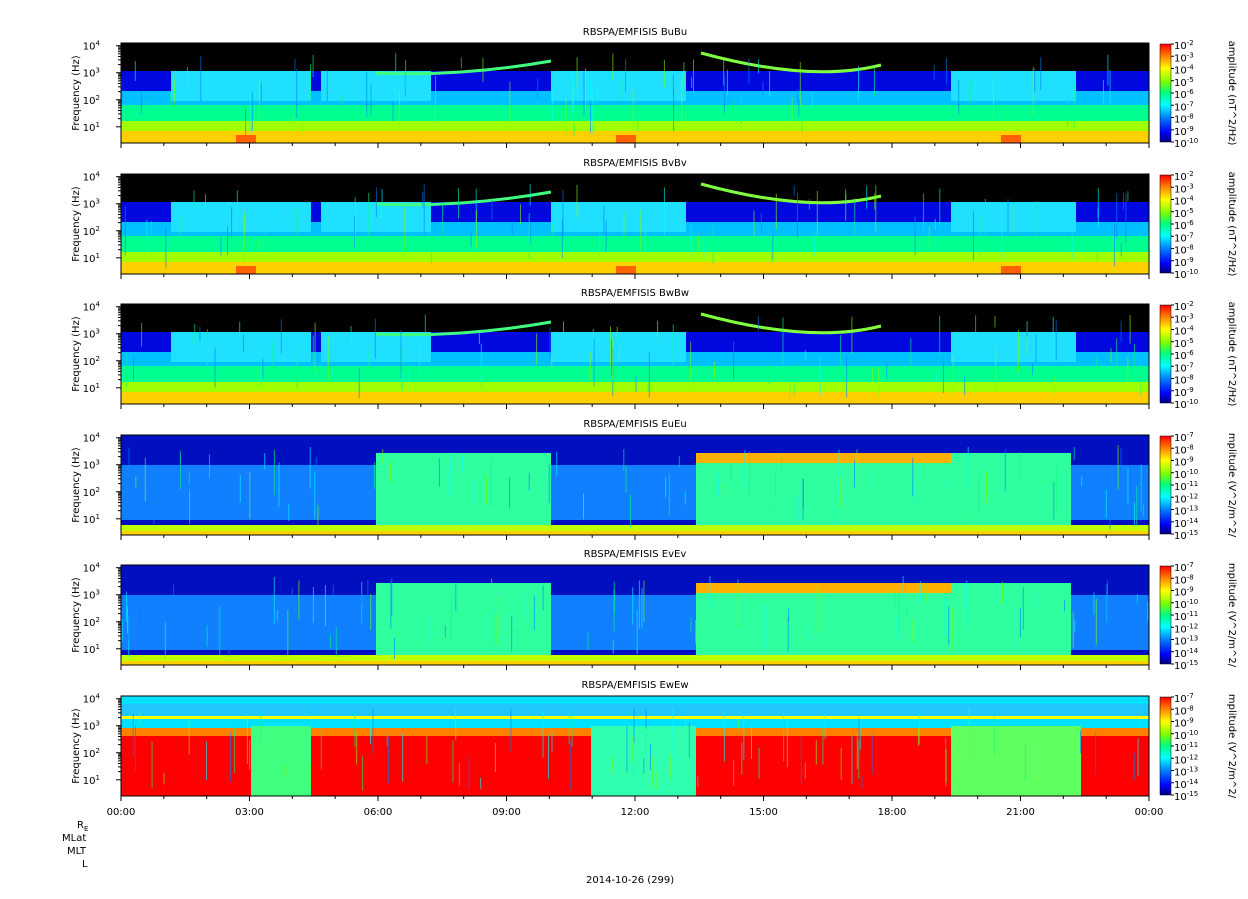 The height and width of the screenshot is (899, 1248). What do you see at coordinates (635, 711) in the screenshot?
I see `band-upper` at bounding box center [635, 711].